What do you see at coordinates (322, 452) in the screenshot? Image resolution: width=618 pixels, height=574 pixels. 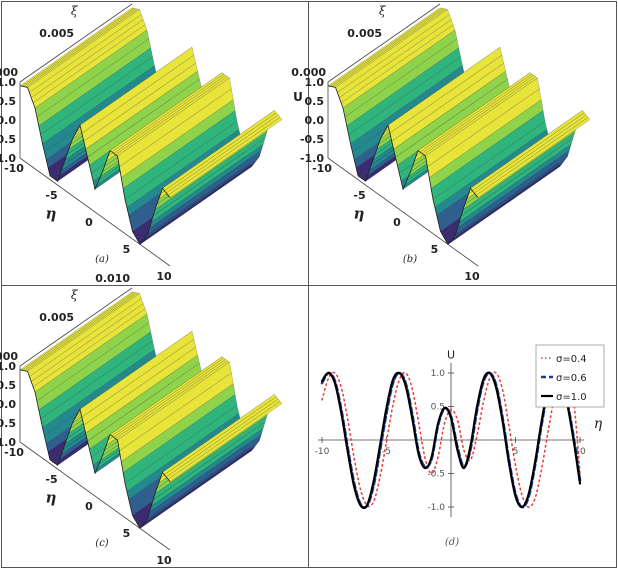 I see `x-tick-label: -10` at bounding box center [322, 452].